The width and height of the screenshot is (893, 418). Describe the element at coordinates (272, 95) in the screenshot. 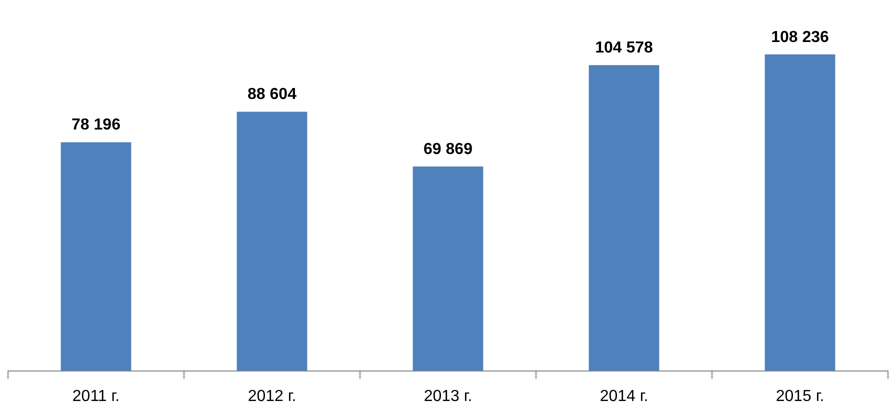

I see `data-label: 88 604` at that location.